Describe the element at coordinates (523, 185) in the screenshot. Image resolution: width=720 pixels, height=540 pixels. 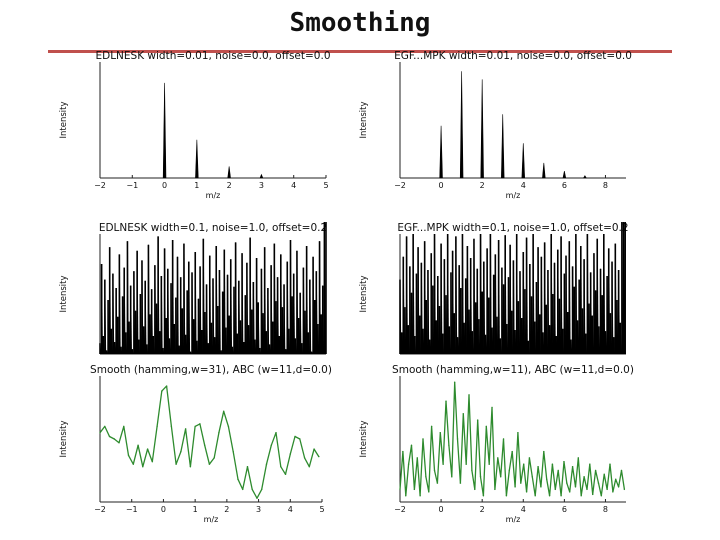
I see `x-tick-label: 4` at that location.